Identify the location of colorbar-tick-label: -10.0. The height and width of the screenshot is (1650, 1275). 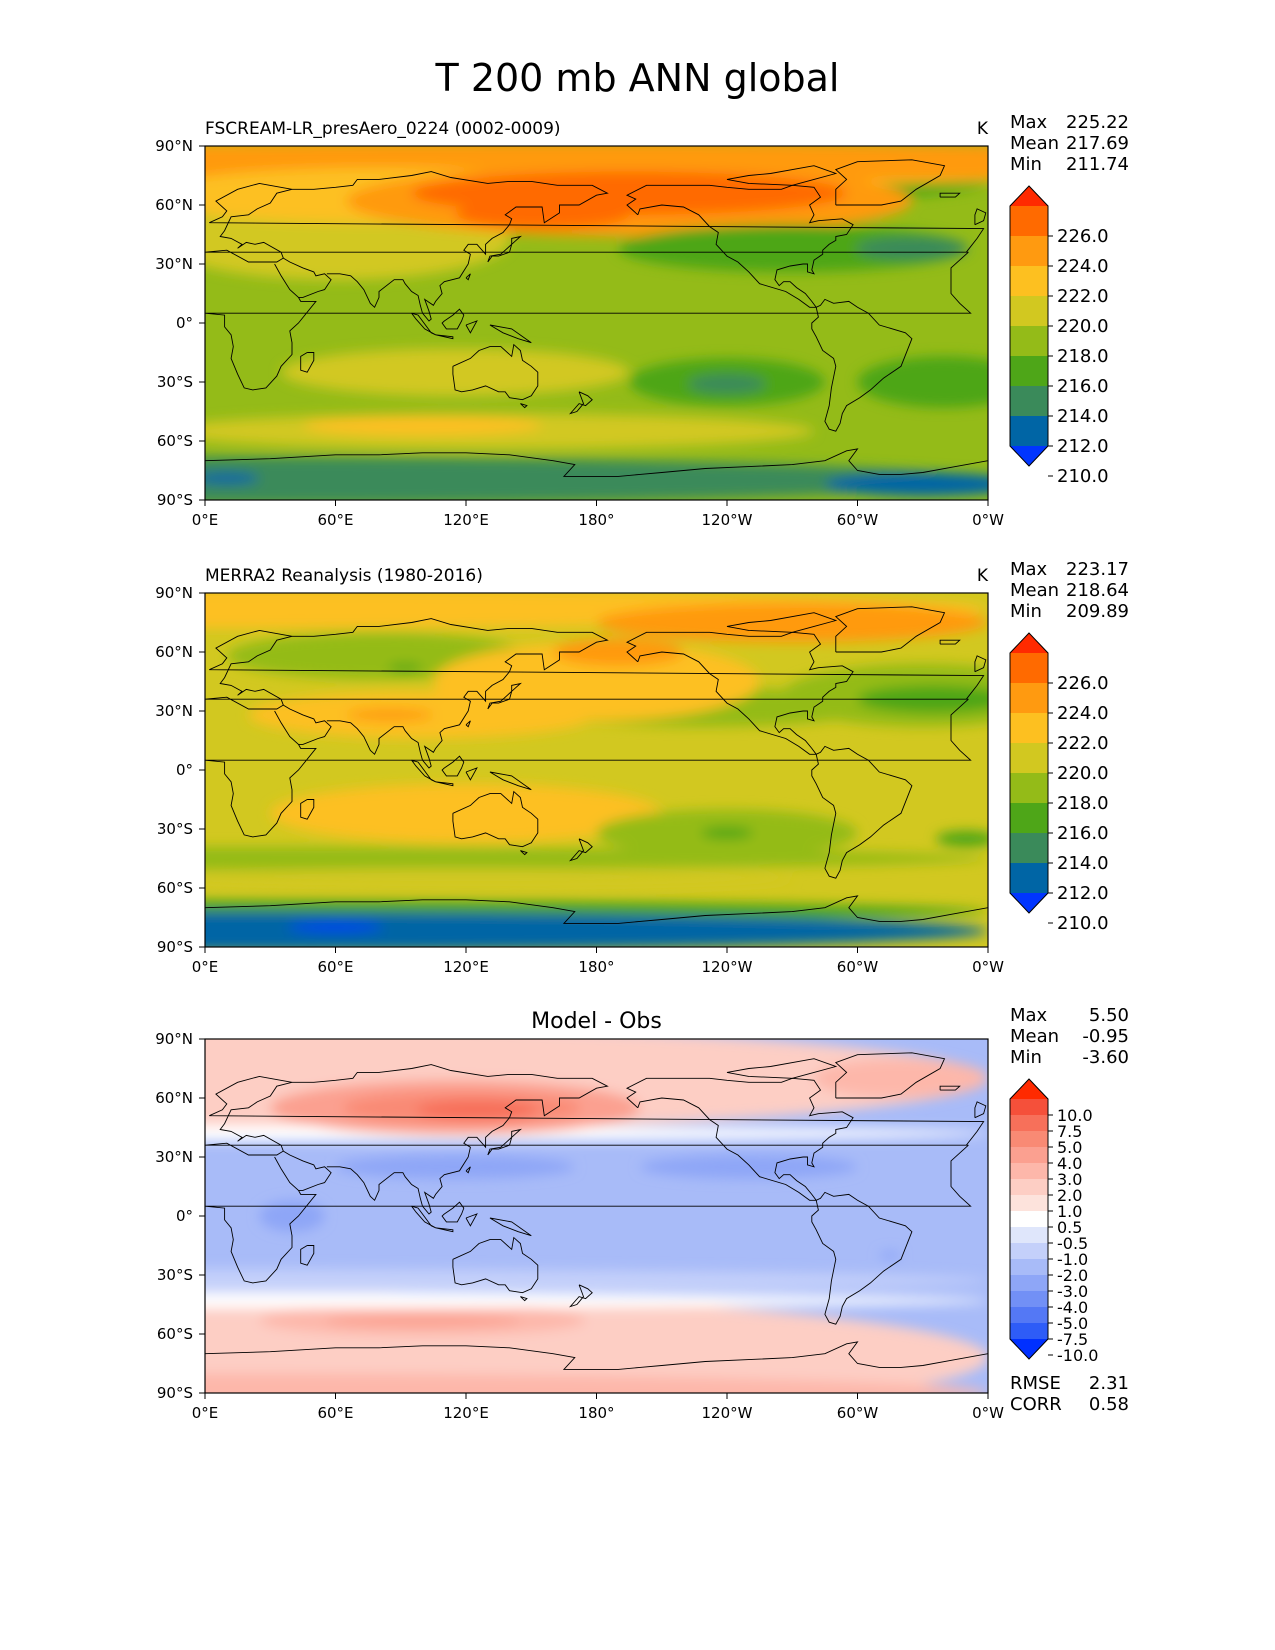
(1077, 1355).